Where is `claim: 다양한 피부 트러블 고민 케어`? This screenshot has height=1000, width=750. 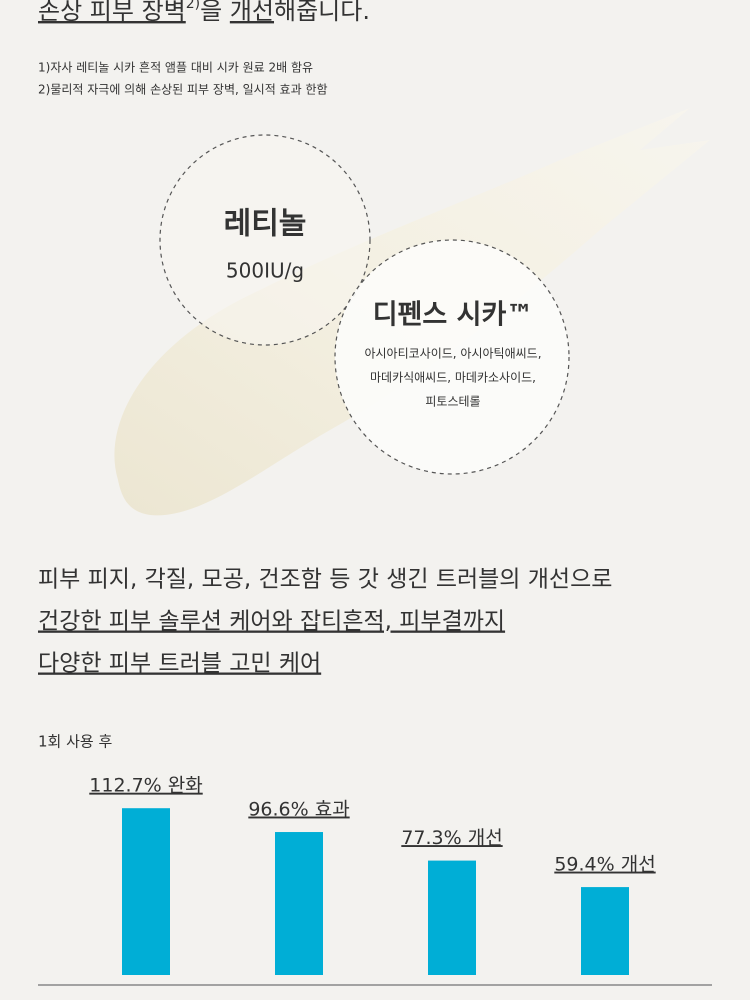 claim: 다양한 피부 트러블 고민 케어 is located at coordinates (179, 664).